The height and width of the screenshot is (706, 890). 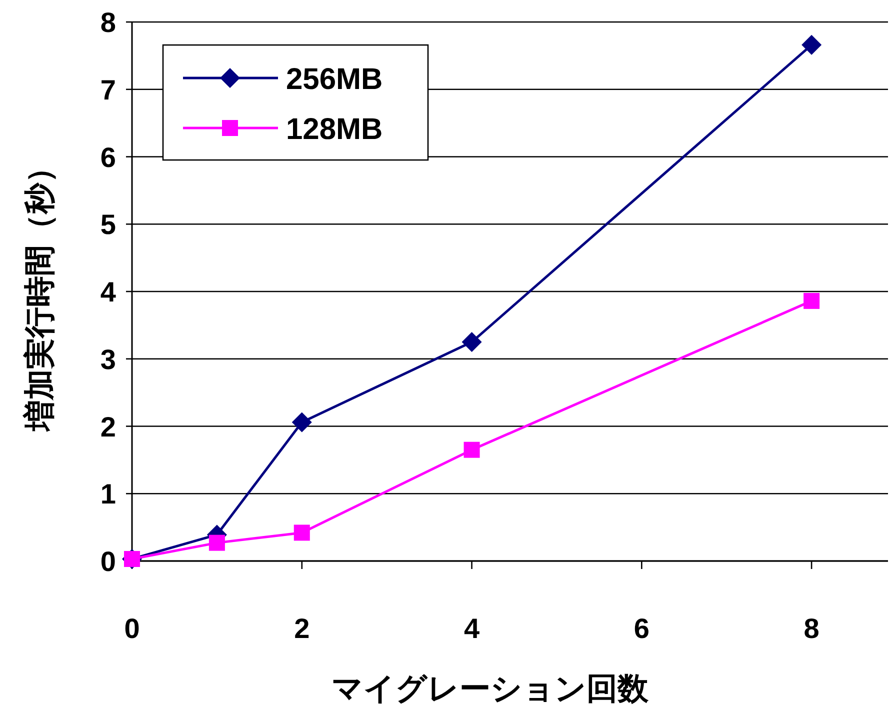 What do you see at coordinates (108, 90) in the screenshot?
I see `y-tick-label: 7` at bounding box center [108, 90].